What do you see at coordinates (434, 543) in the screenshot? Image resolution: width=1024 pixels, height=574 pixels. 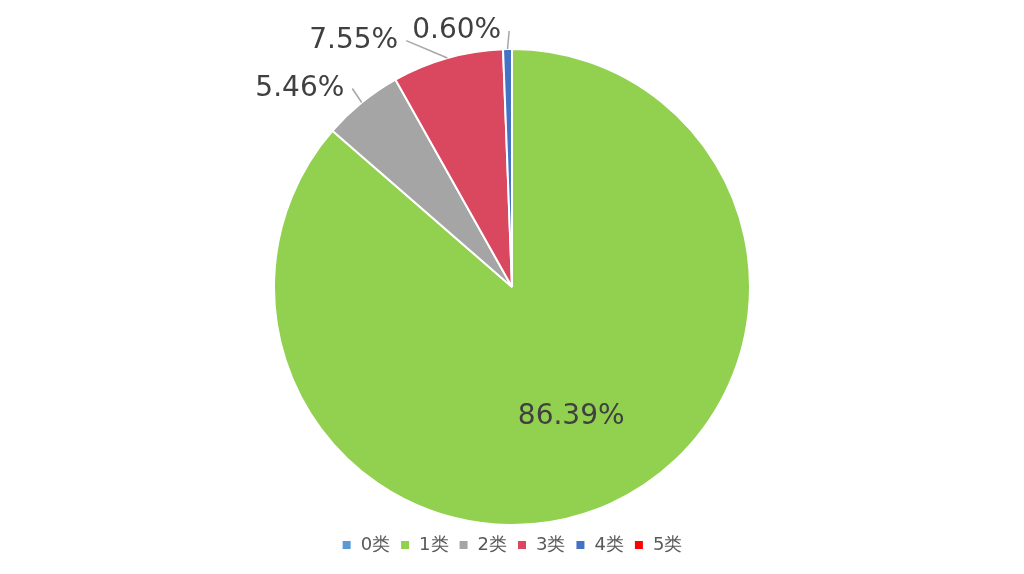 I see `legend-label: 1类` at bounding box center [434, 543].